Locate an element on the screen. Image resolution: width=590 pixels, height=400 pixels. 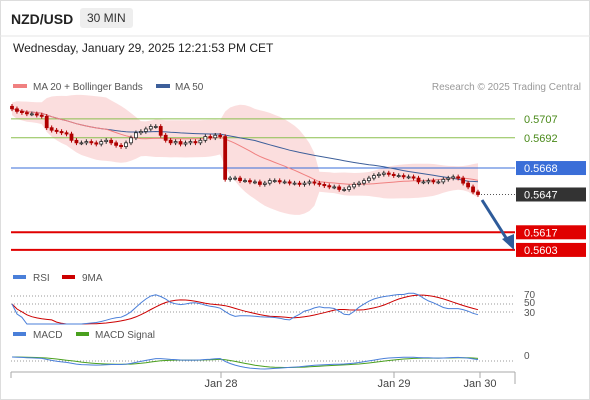
macd-tick-0: 0 is located at coordinates (527, 356).